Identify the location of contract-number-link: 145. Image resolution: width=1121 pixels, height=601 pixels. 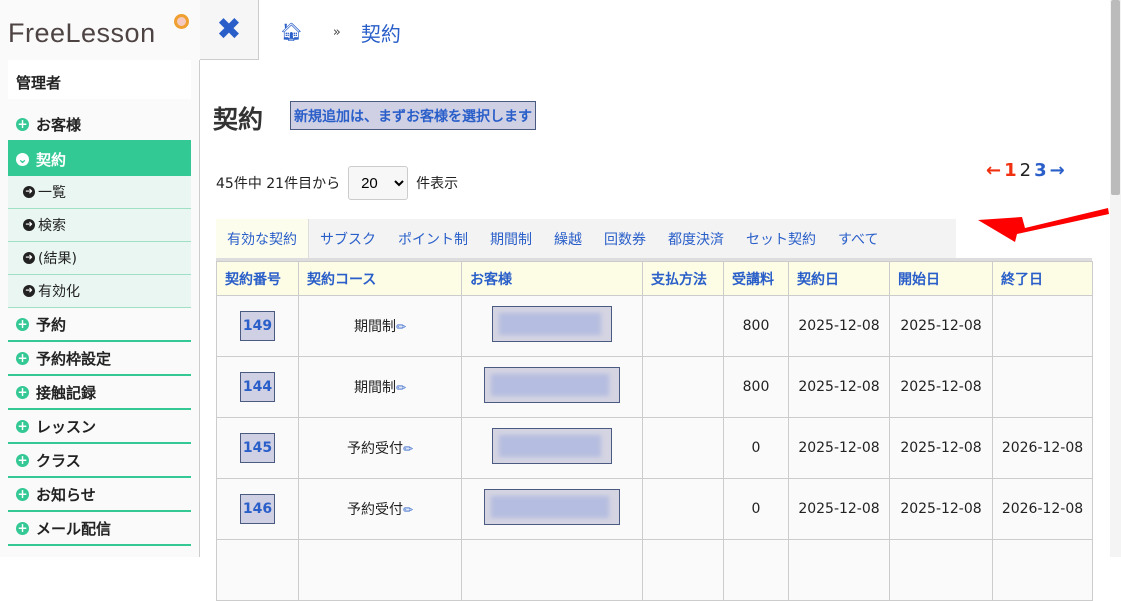
(257, 448).